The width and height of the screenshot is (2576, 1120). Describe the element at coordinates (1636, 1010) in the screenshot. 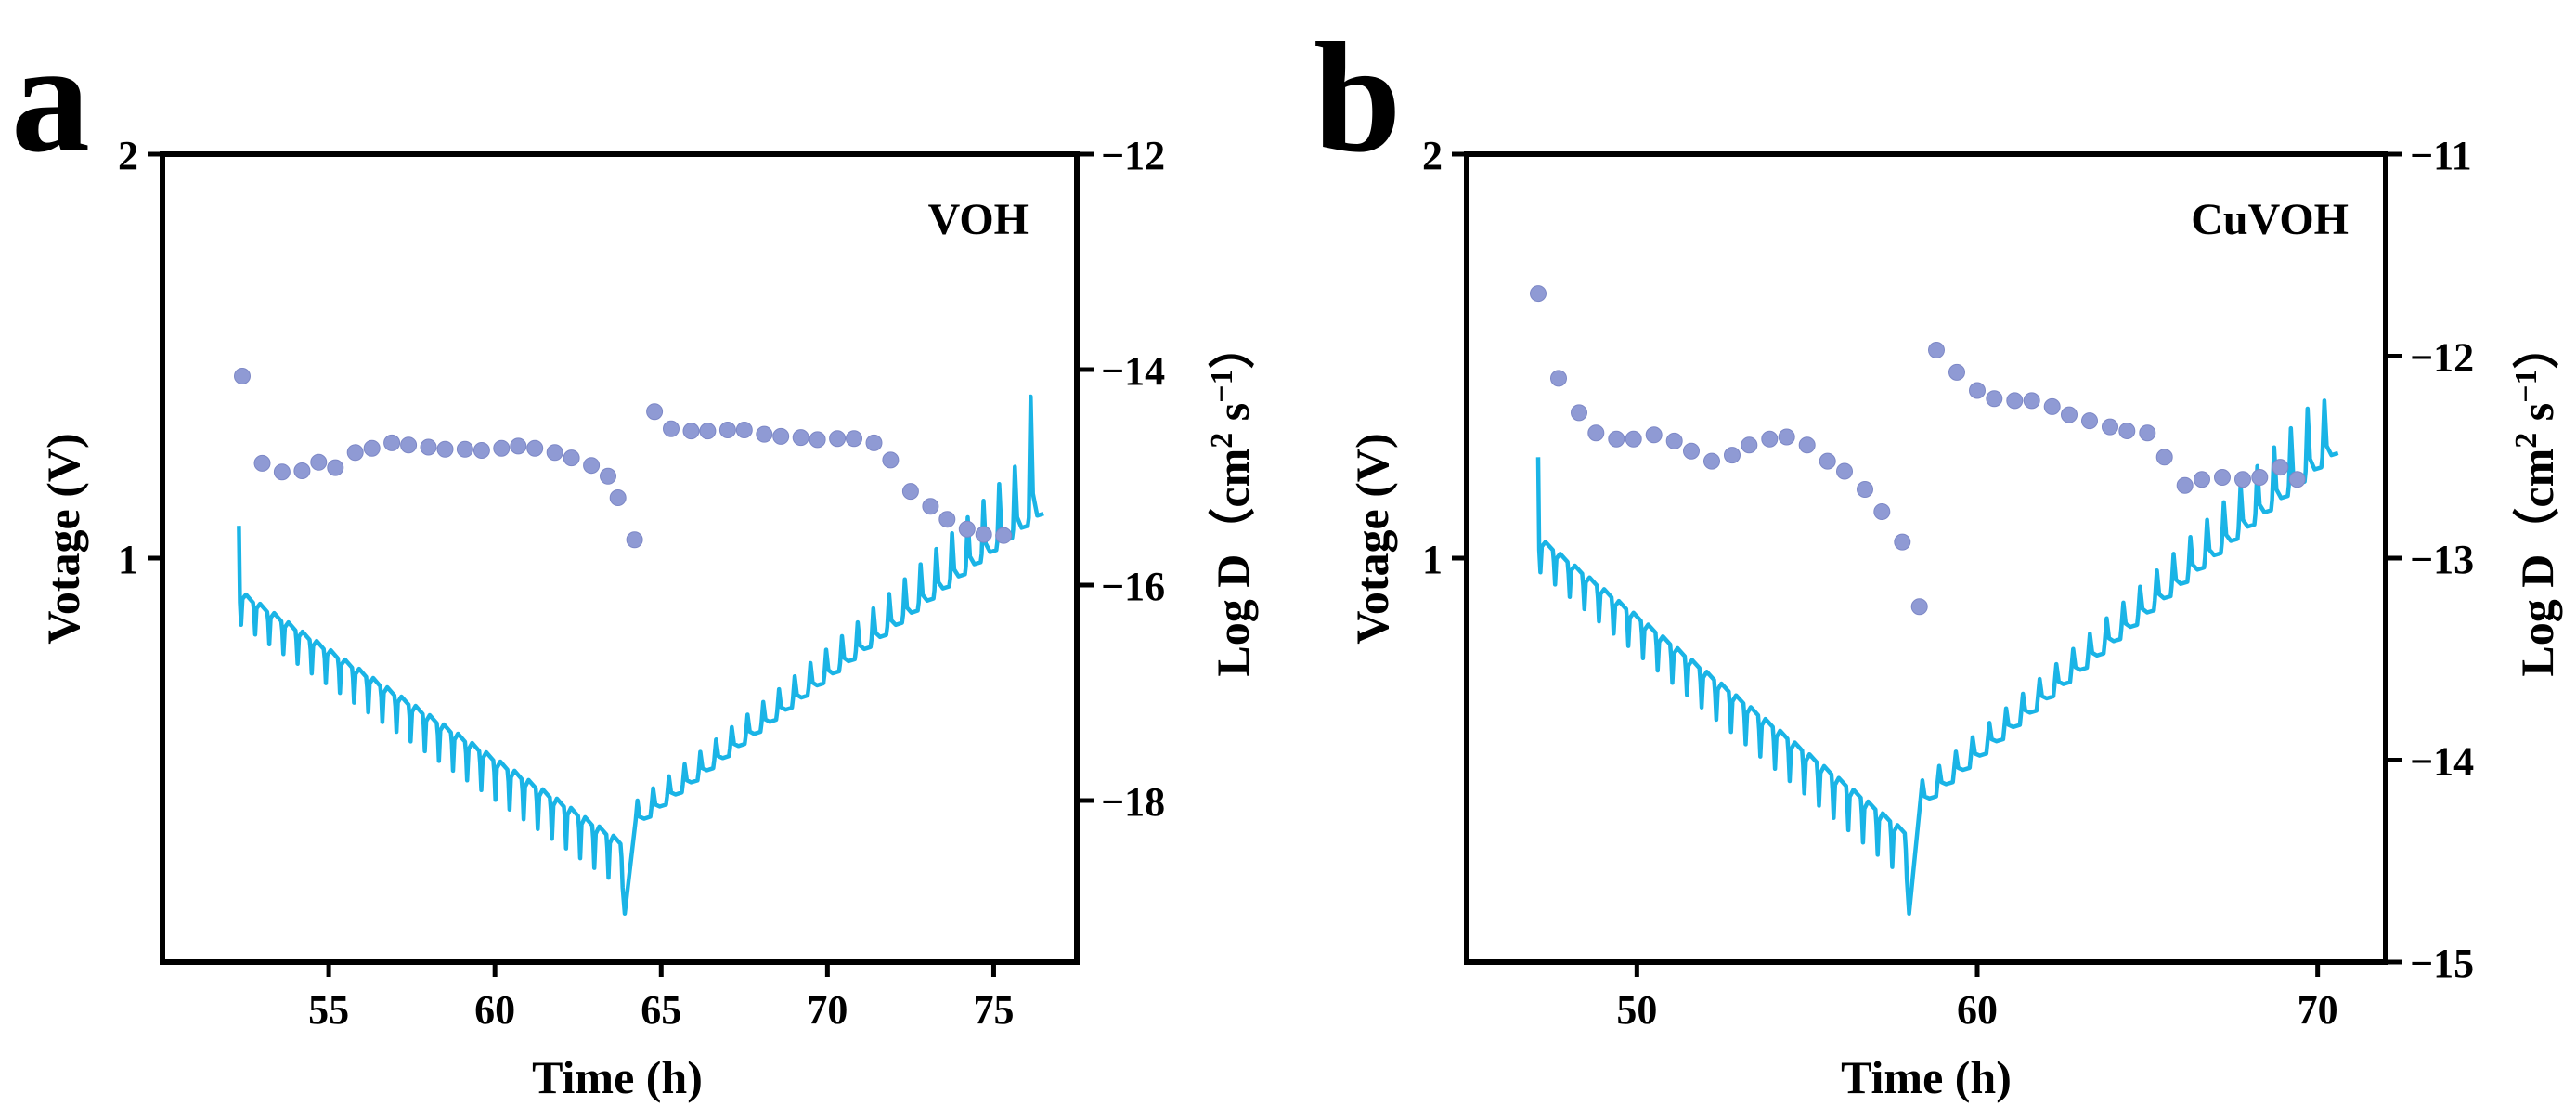

I see `x-tick-label: 50` at that location.